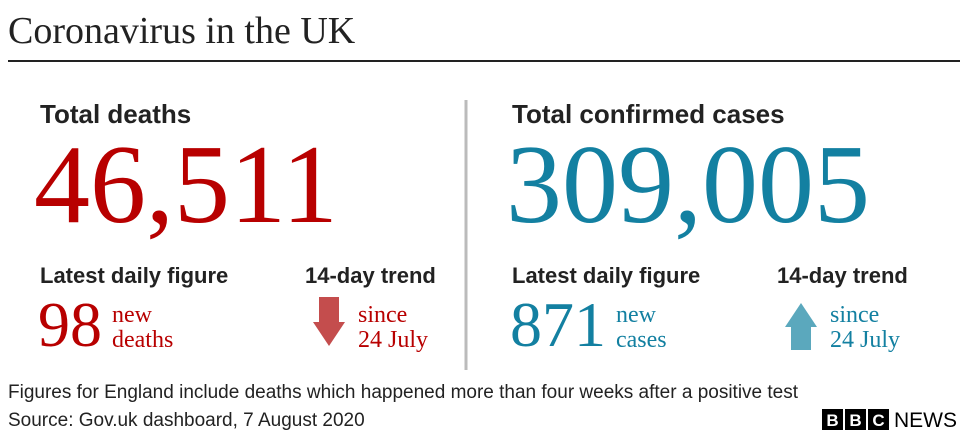 The width and height of the screenshot is (976, 435). I want to click on total-value: 46,511, so click(186, 185).